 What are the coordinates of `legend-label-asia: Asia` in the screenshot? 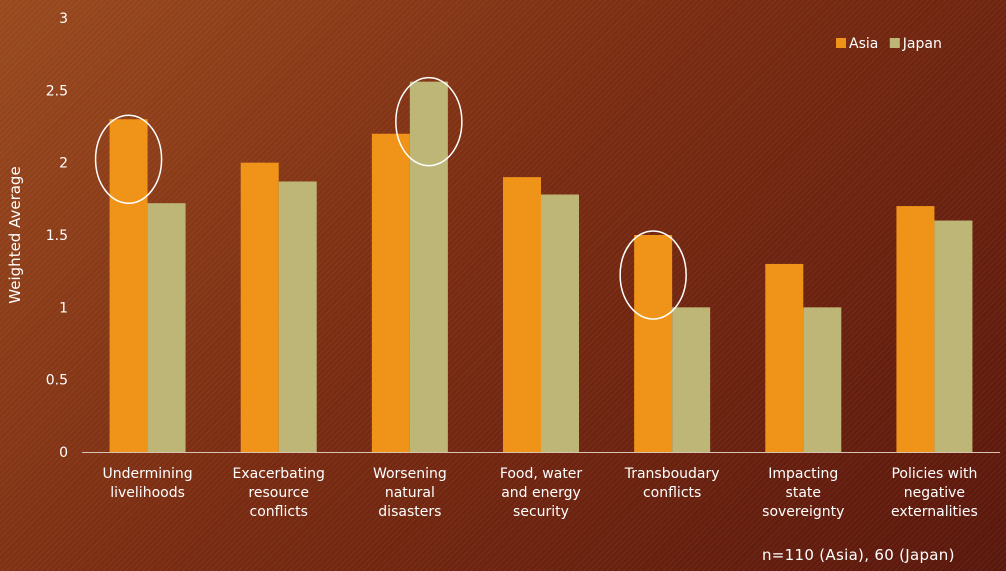 It's located at (863, 44).